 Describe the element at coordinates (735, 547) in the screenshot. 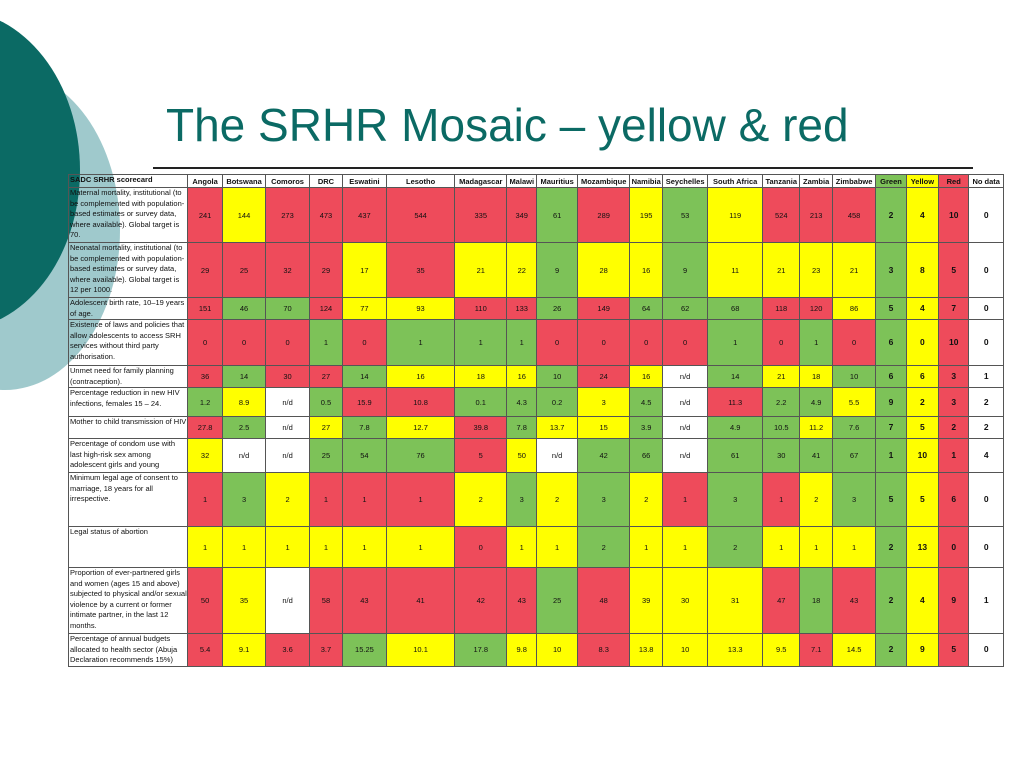

I see `score-cell: 2` at that location.